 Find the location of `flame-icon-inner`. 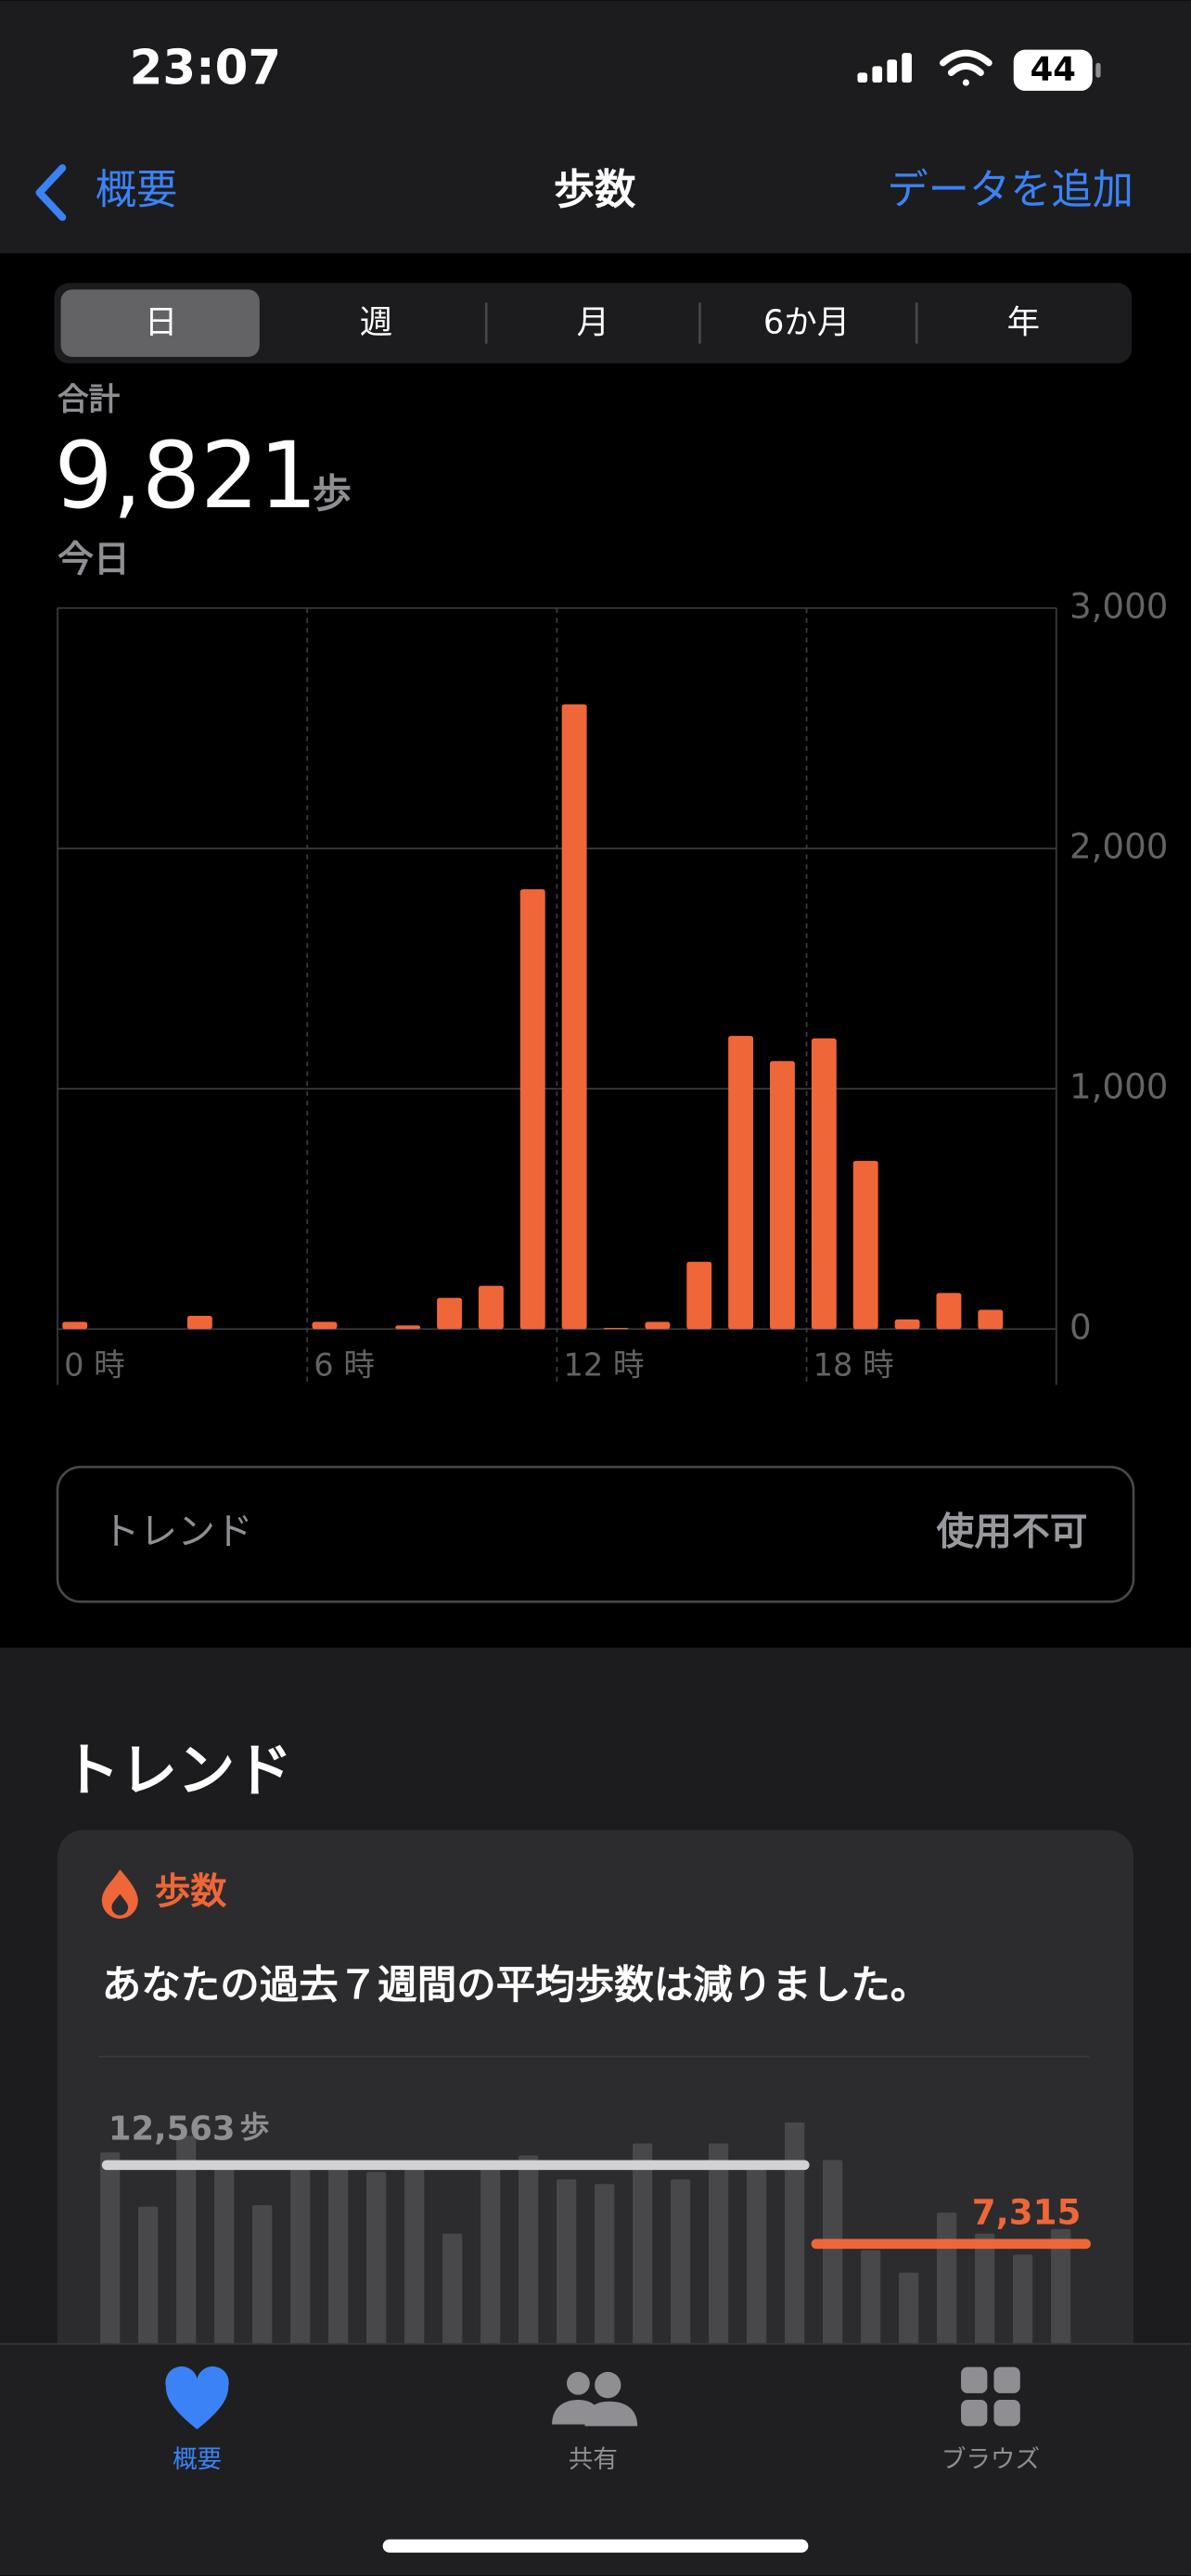

flame-icon-inner is located at coordinates (120, 1905).